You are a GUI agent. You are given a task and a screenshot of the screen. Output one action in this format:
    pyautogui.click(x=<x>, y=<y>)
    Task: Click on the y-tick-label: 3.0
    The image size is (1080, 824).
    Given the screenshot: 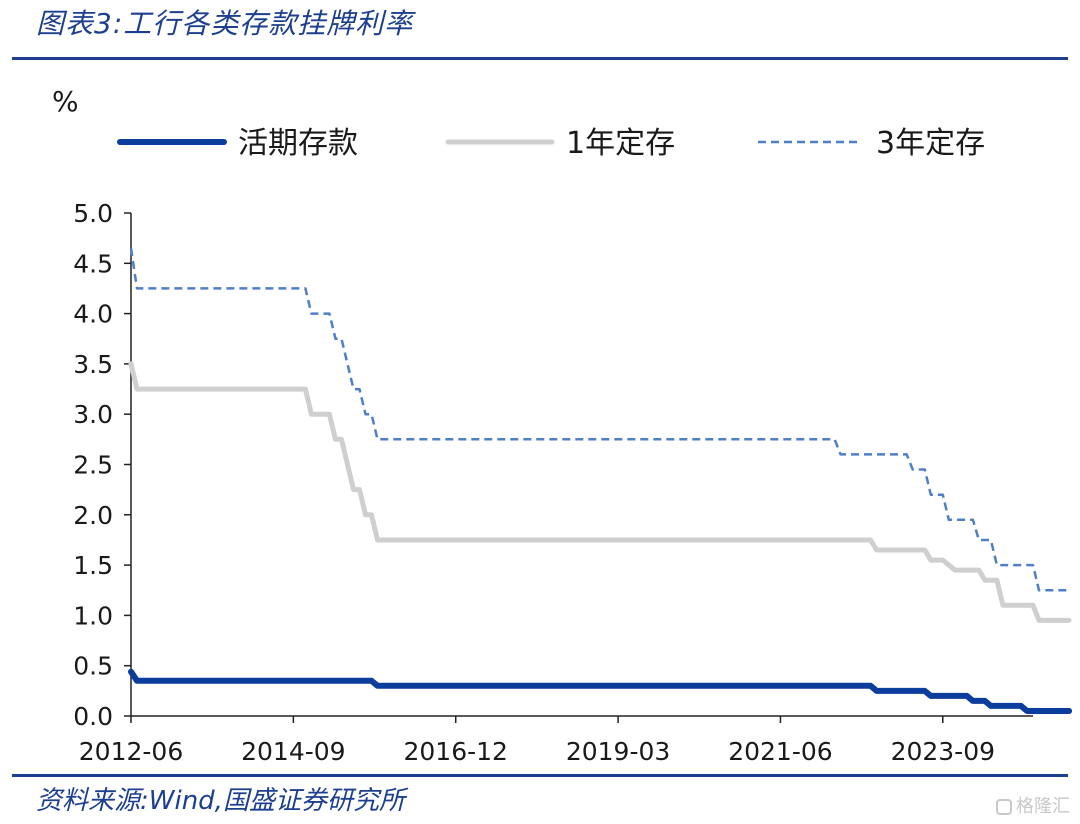 What is the action you would take?
    pyautogui.click(x=93, y=414)
    